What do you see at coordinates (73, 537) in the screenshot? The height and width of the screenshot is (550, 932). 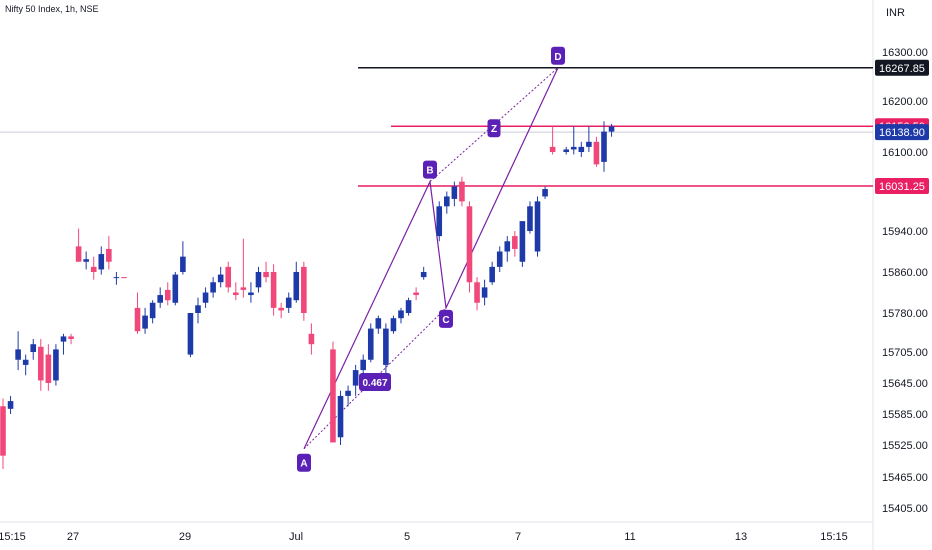 I see `time-tick-label: 27` at bounding box center [73, 537].